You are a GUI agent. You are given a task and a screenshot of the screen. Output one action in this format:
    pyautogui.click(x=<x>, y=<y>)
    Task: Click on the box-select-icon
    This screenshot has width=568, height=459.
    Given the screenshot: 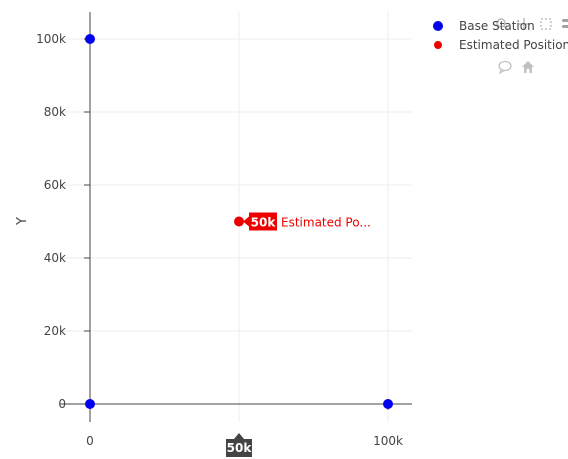 What is the action you would take?
    pyautogui.click(x=546, y=24)
    